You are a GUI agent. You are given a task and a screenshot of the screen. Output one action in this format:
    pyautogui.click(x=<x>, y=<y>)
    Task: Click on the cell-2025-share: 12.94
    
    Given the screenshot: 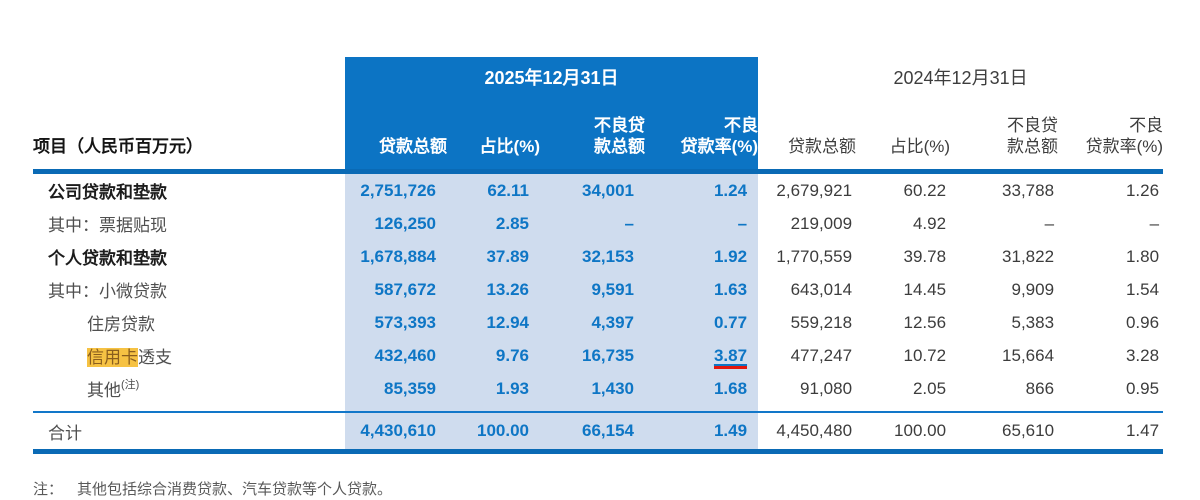 What is the action you would take?
    pyautogui.click(x=493, y=322)
    